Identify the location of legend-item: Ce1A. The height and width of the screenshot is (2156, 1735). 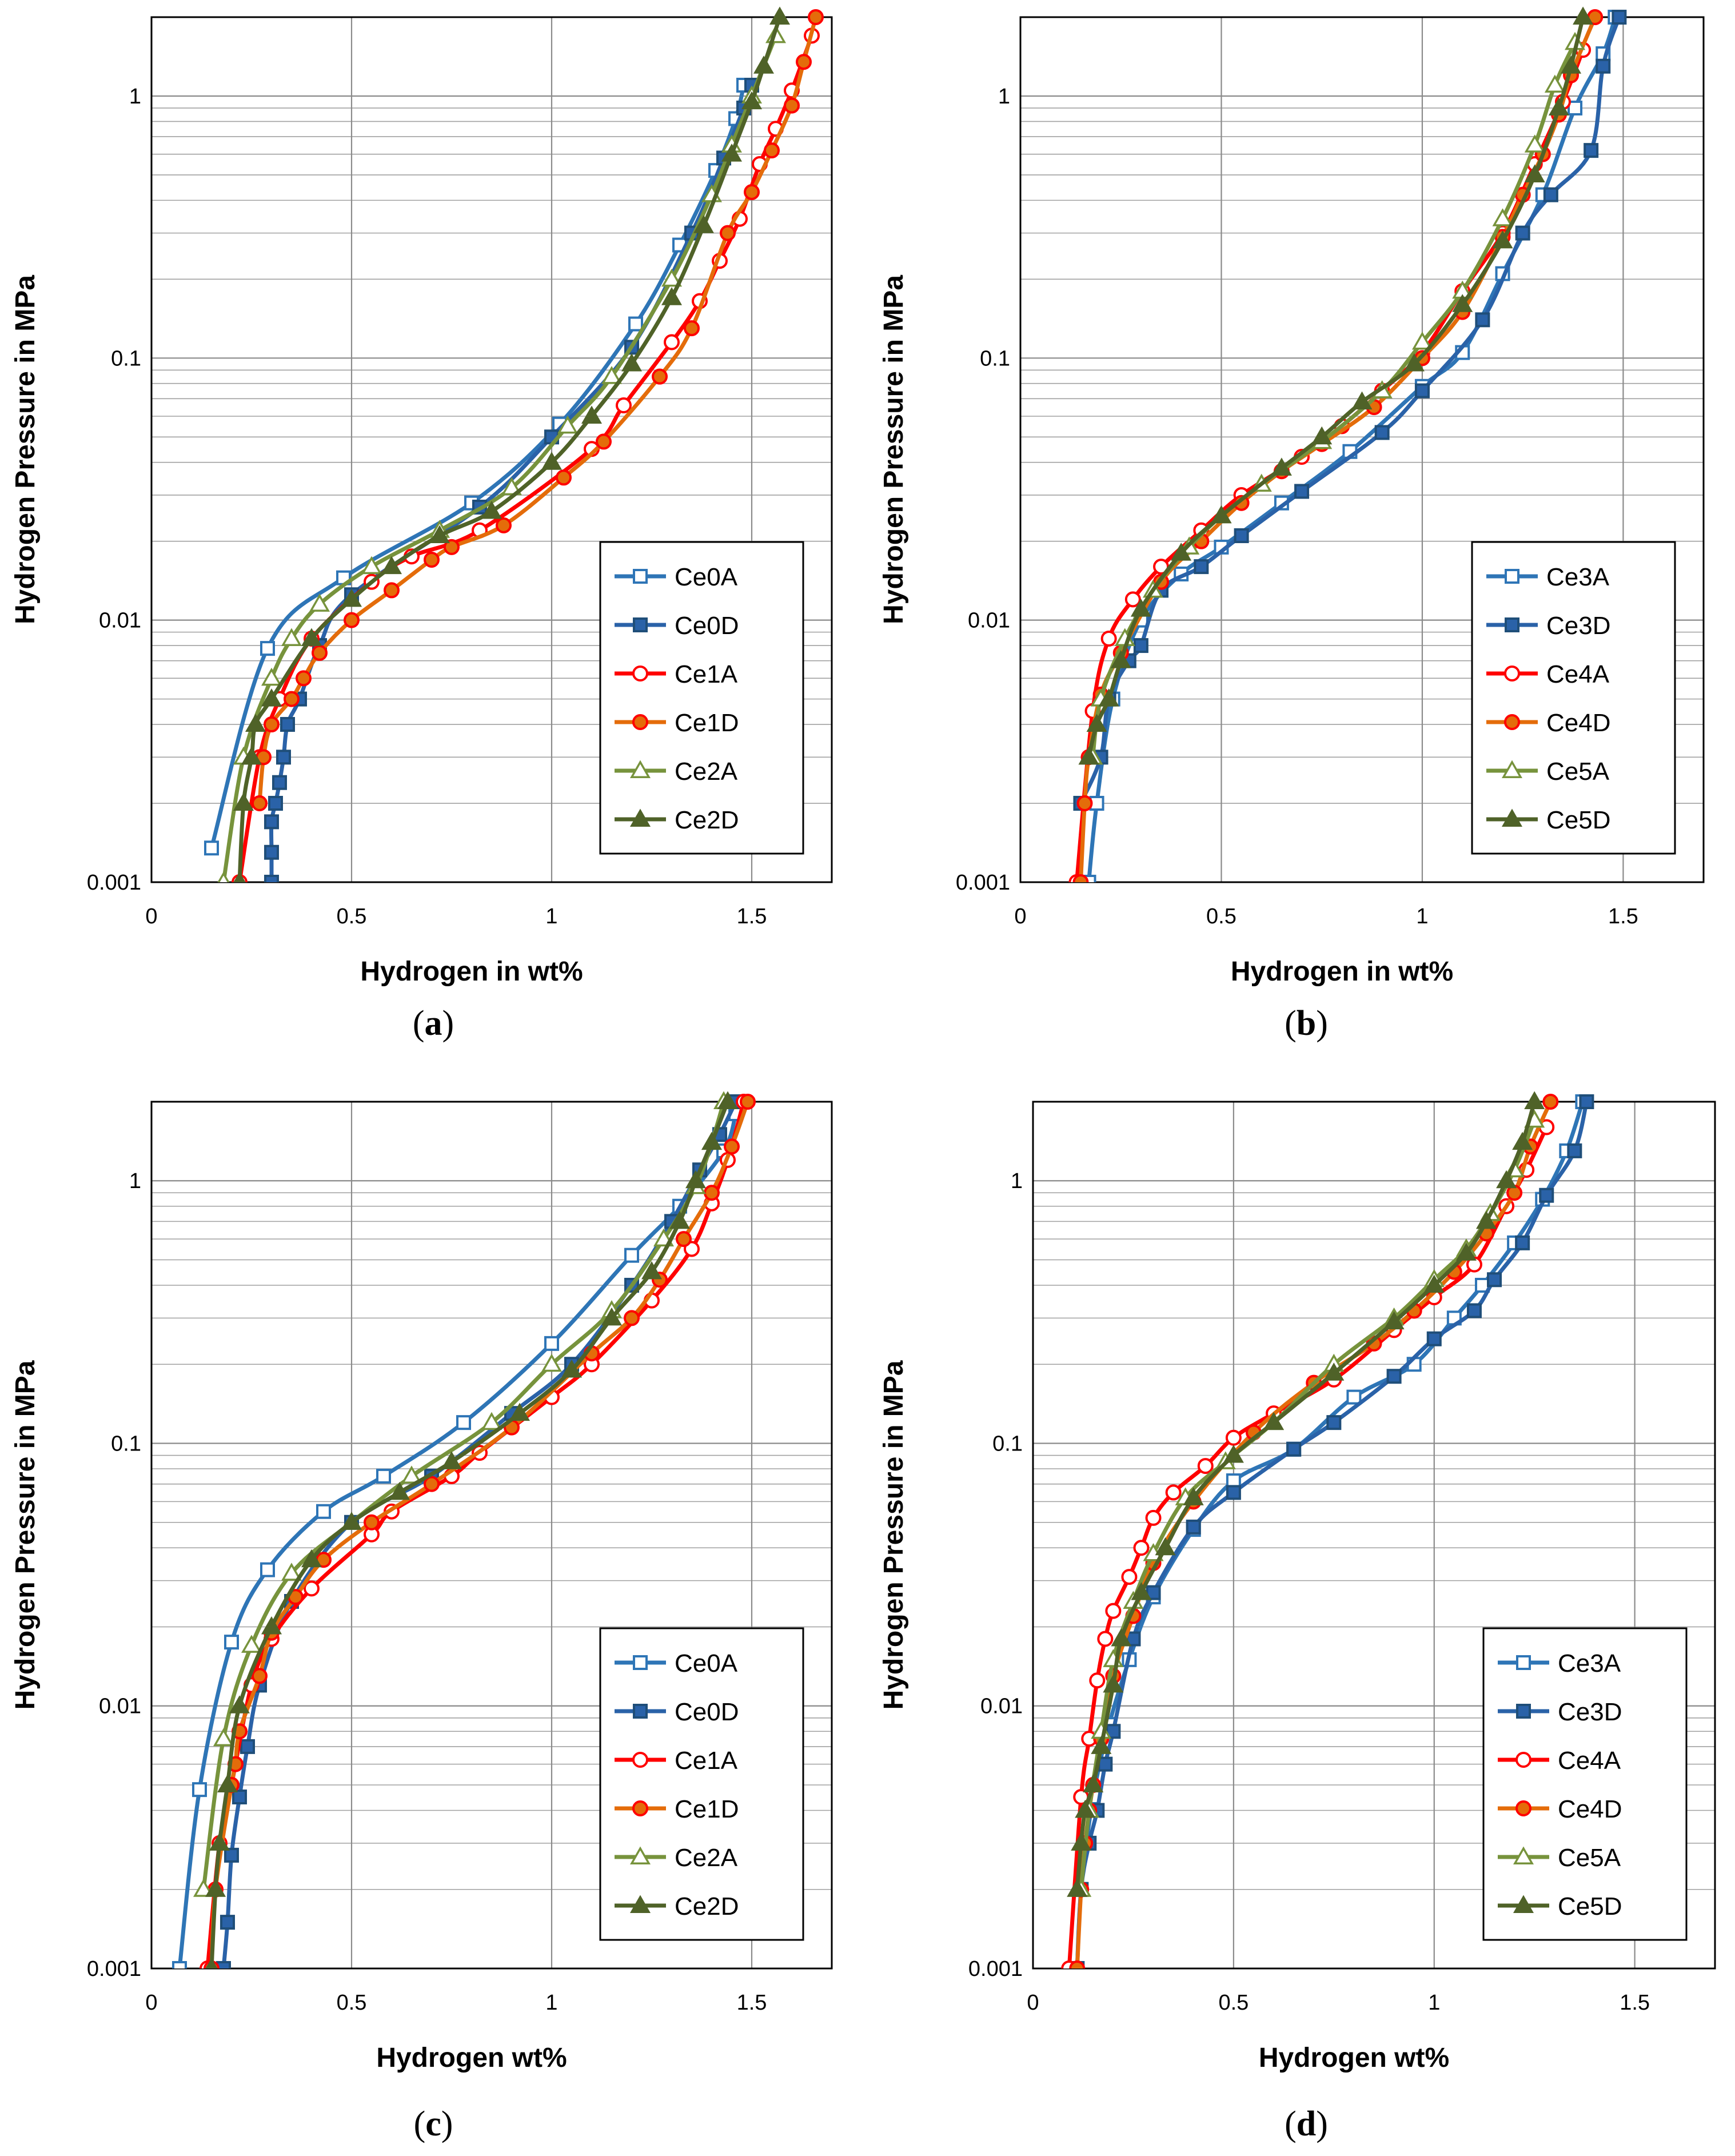
(676, 674).